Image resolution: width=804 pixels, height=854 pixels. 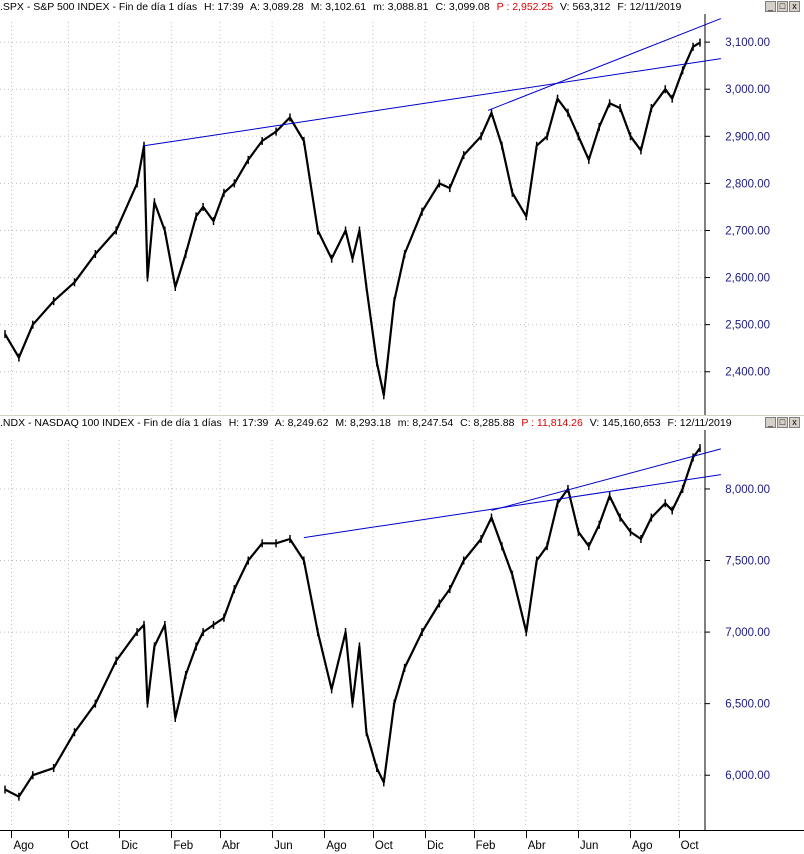 I want to click on spx-ytick-label: 2,600.00, so click(x=747, y=279).